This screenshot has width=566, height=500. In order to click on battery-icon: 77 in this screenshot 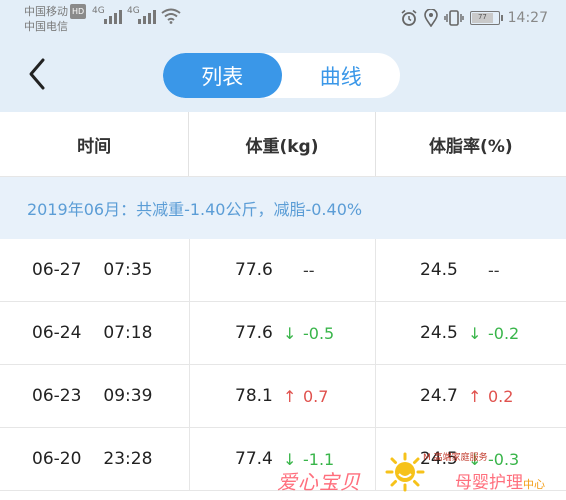, I will do `click(486, 18)`.